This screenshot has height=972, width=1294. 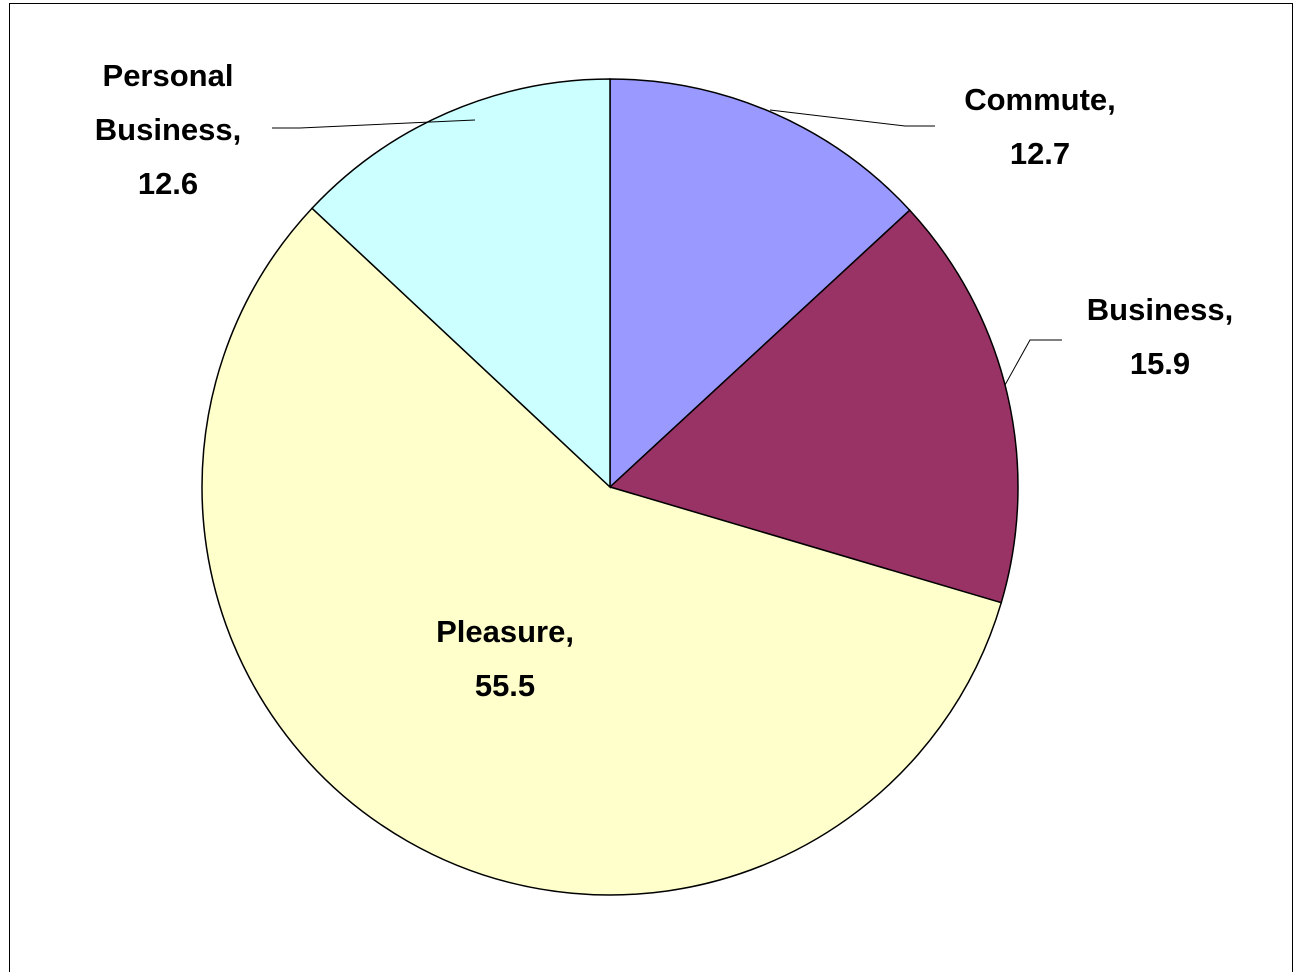 I want to click on category-label: Personal Business,, so click(x=168, y=102).